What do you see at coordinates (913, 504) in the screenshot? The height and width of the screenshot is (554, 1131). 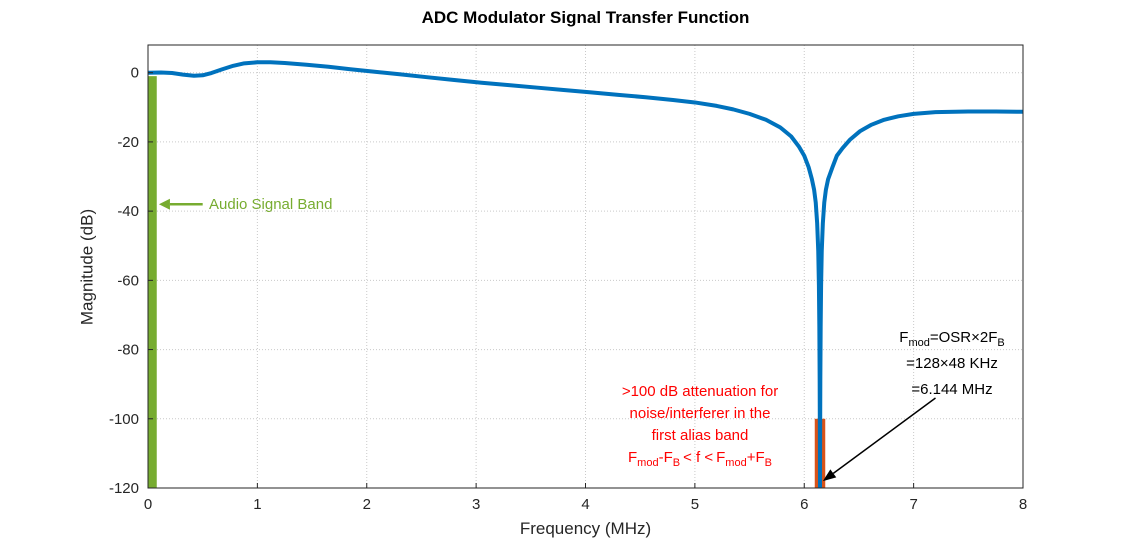 I see `x-tick-label: 7` at bounding box center [913, 504].